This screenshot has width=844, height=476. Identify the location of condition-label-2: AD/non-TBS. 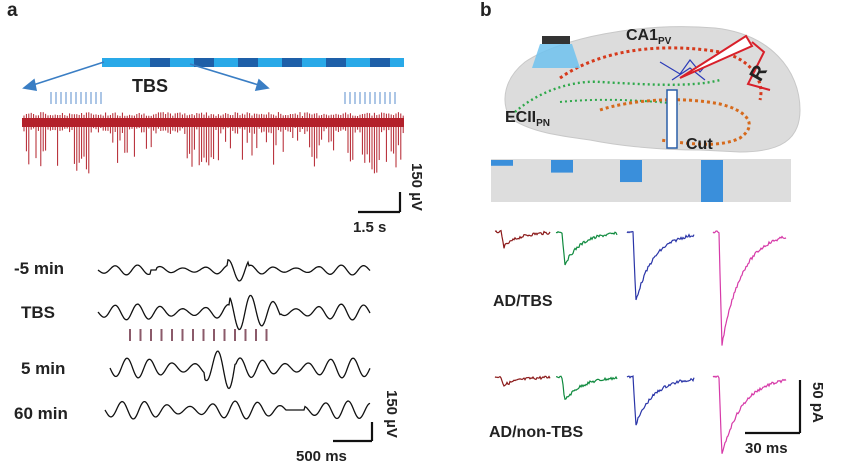
(536, 432).